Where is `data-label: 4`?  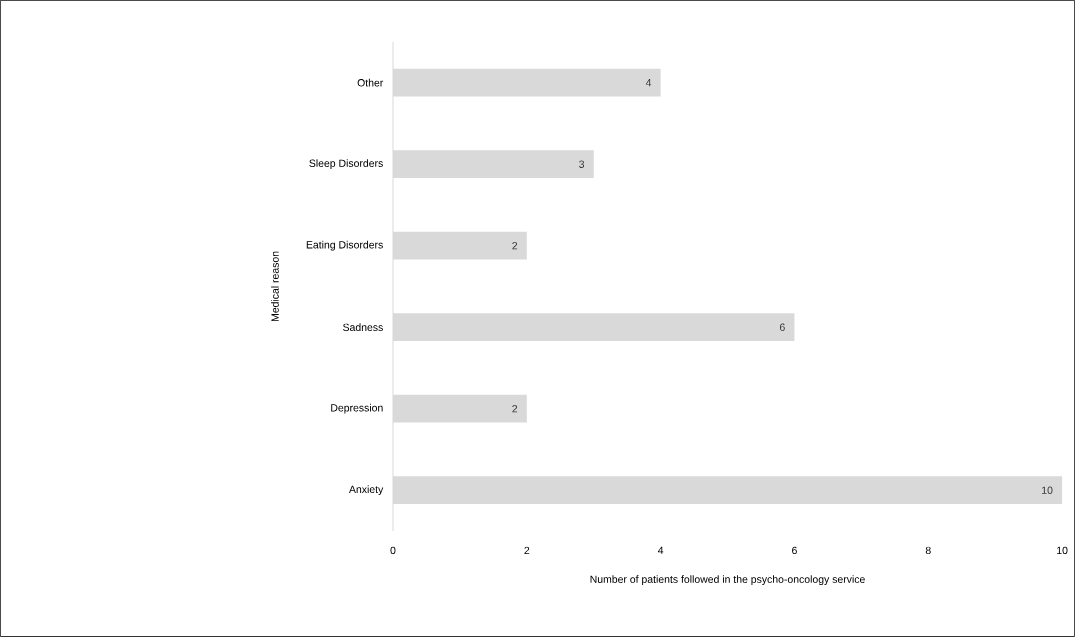 data-label: 4 is located at coordinates (648, 83).